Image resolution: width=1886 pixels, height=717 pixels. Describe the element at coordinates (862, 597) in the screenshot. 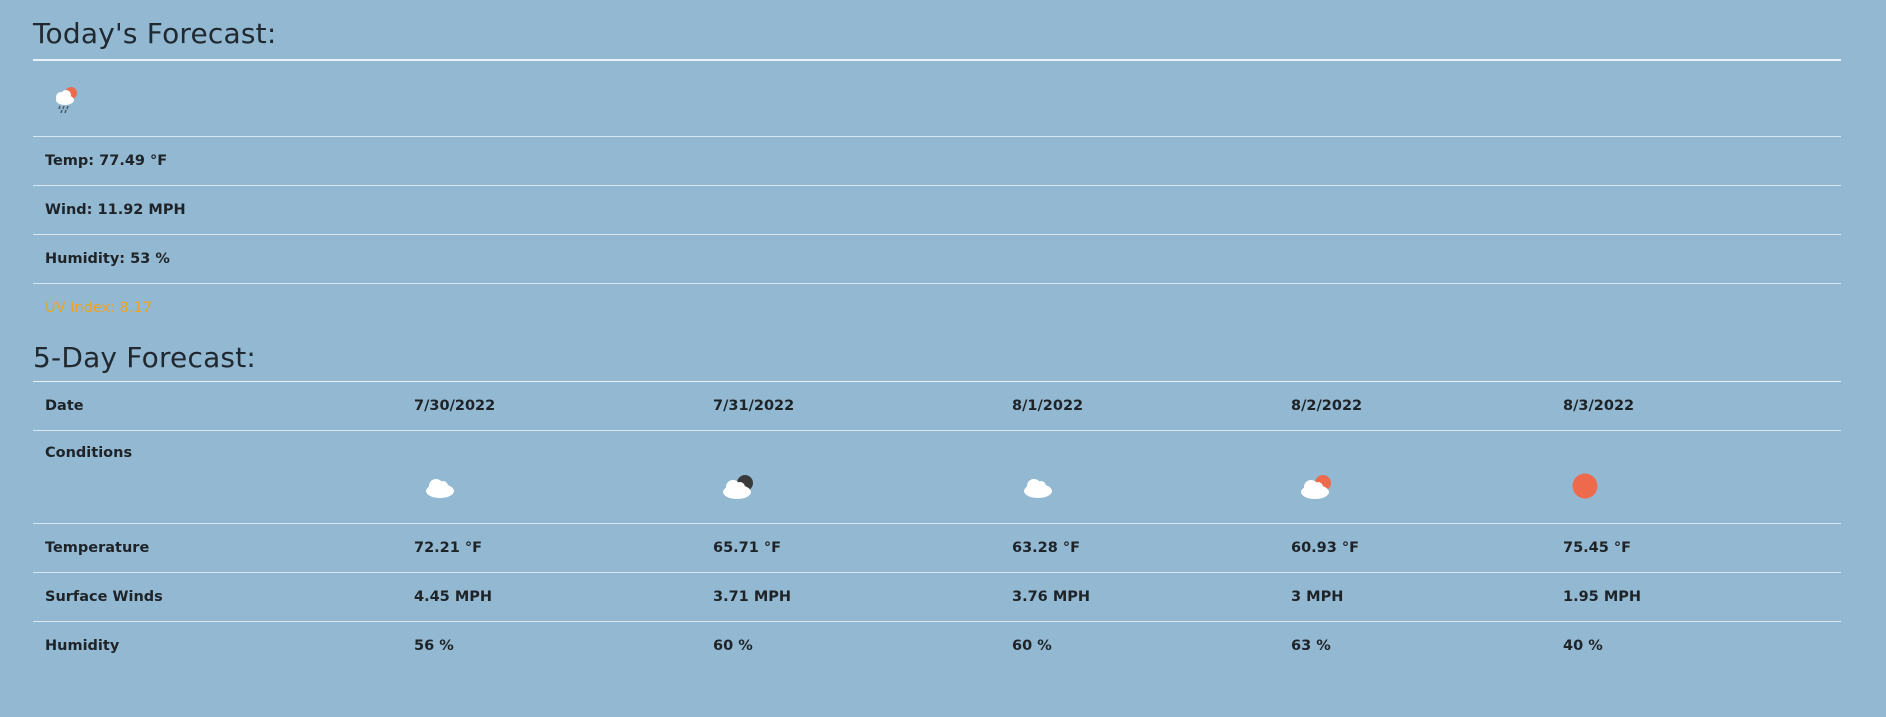

I see `day-wind: 3.71 MPH` at that location.